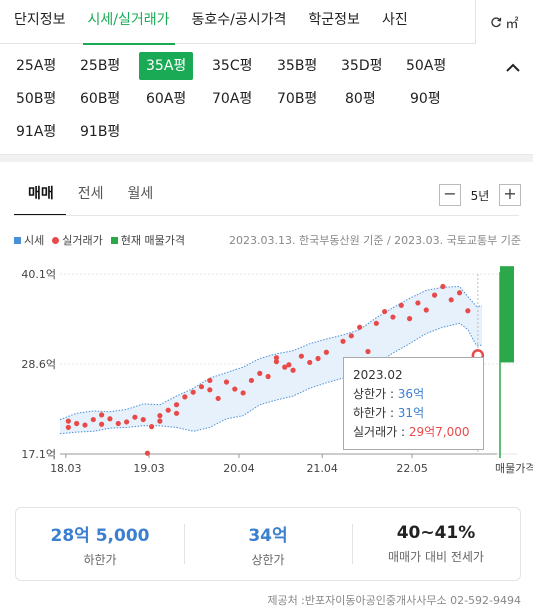 Image resolution: width=533 pixels, height=612 pixels. What do you see at coordinates (360, 99) in the screenshot?
I see `size-chip: 80평` at bounding box center [360, 99].